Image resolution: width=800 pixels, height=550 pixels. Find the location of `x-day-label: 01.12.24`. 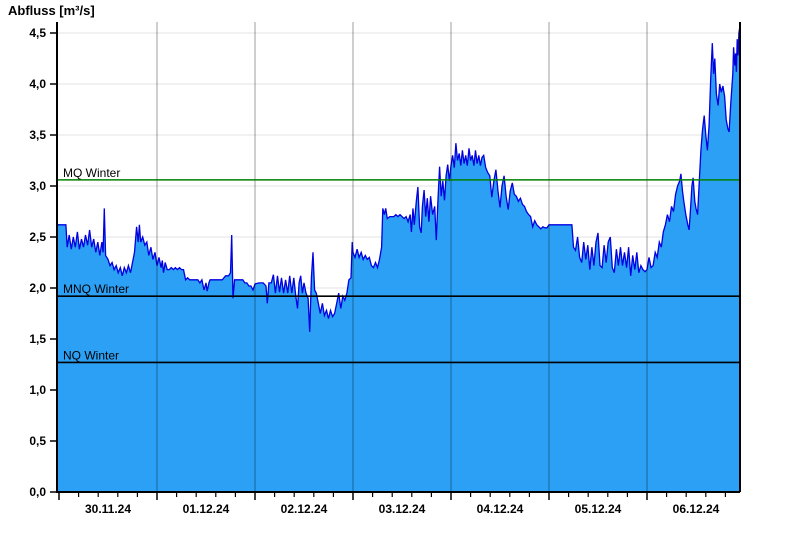

x-day-label: 01.12.24 is located at coordinates (206, 509).